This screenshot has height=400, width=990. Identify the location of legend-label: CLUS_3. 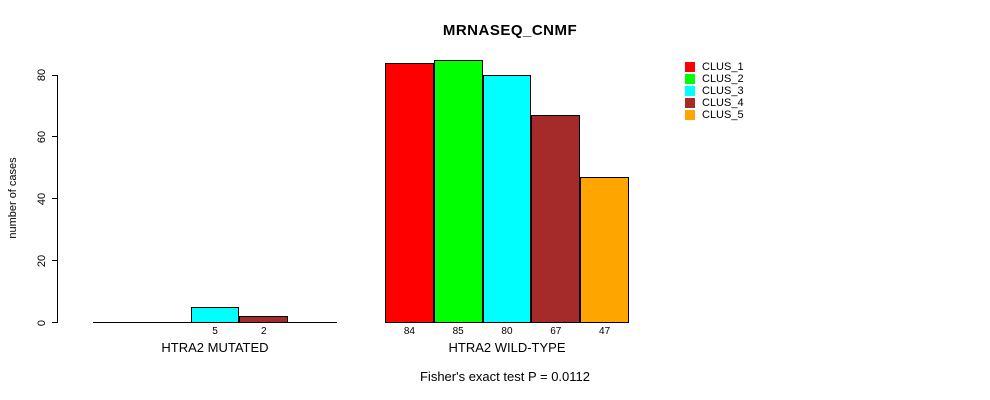
(723, 91).